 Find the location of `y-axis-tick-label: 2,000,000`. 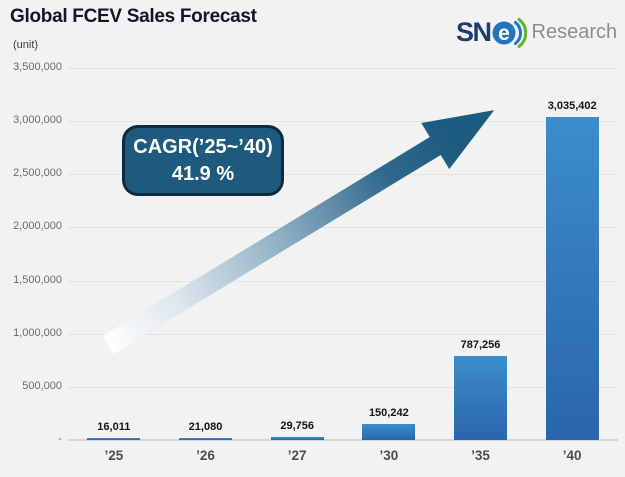

y-axis-tick-label: 2,000,000 is located at coordinates (37, 226).